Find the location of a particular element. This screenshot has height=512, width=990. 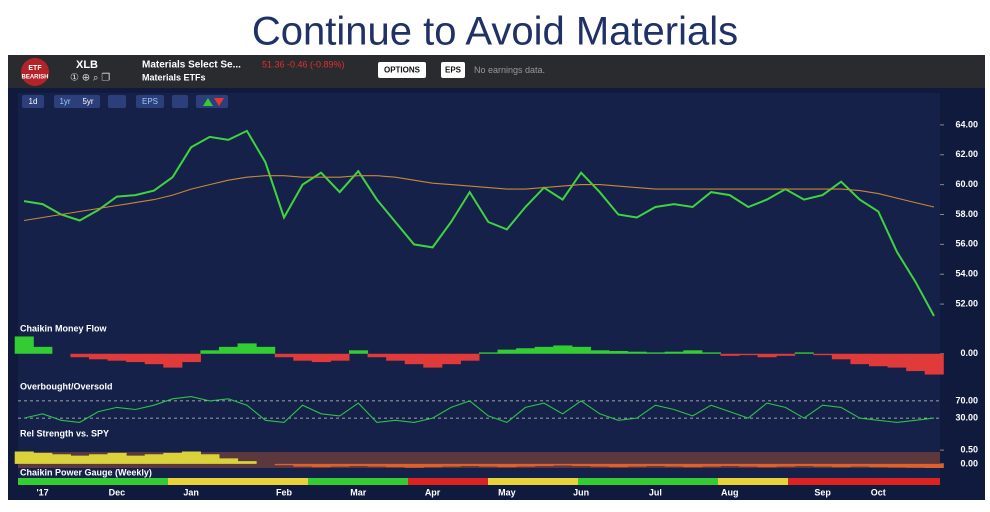

badge-bottom: BEARISH is located at coordinates (34, 78).